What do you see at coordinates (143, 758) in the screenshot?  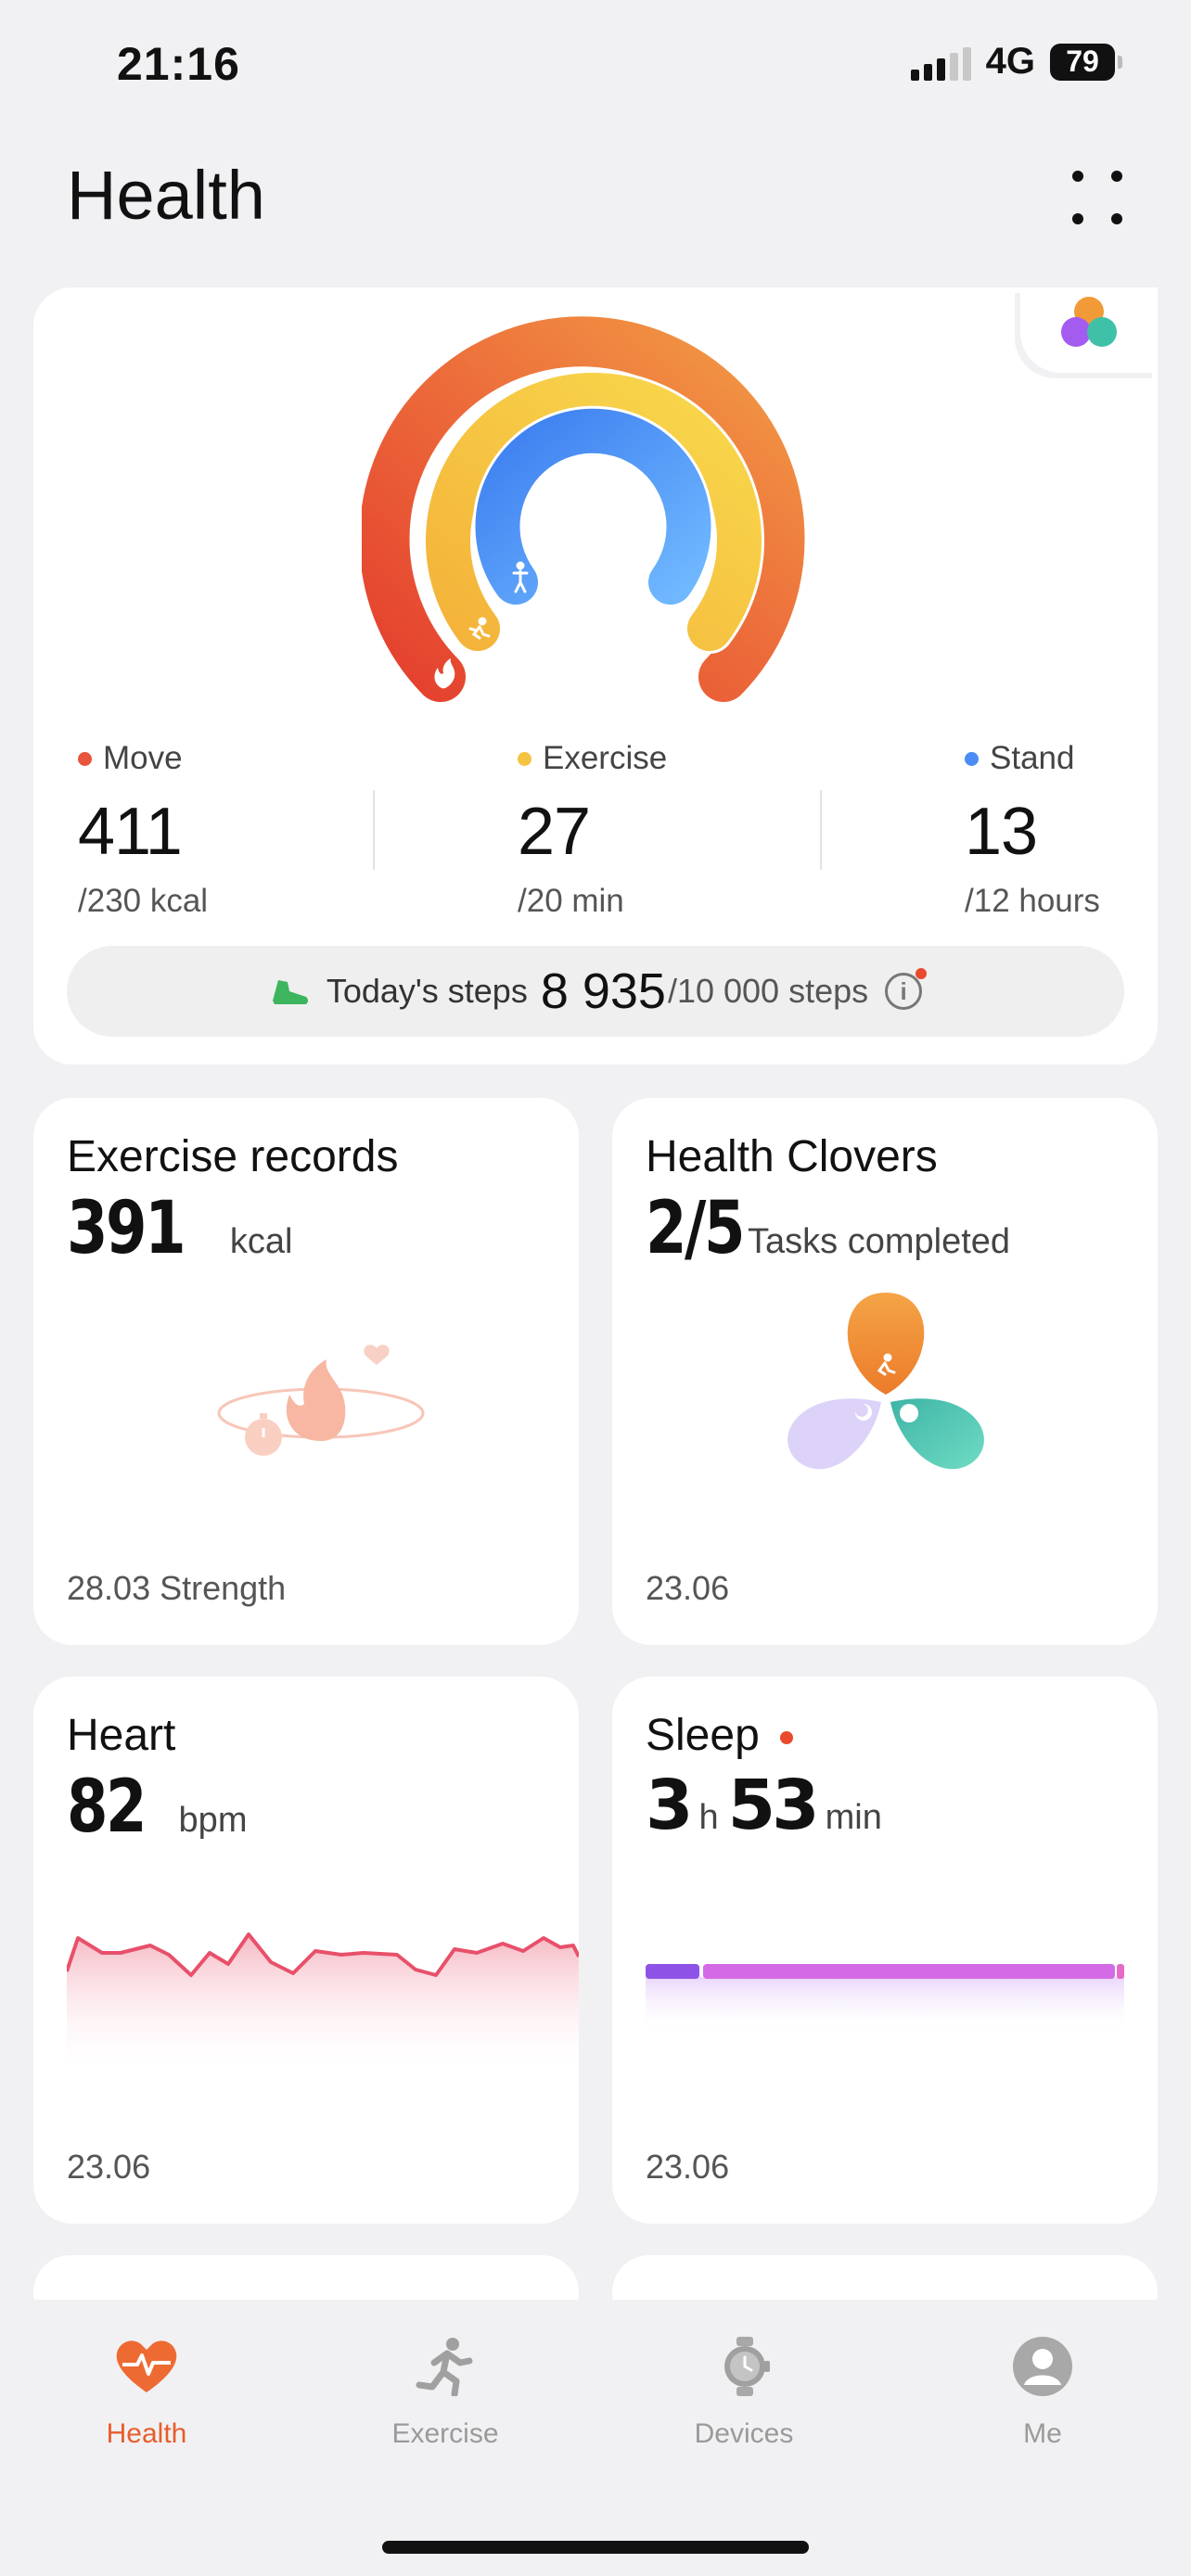 I see `move-label: Move` at bounding box center [143, 758].